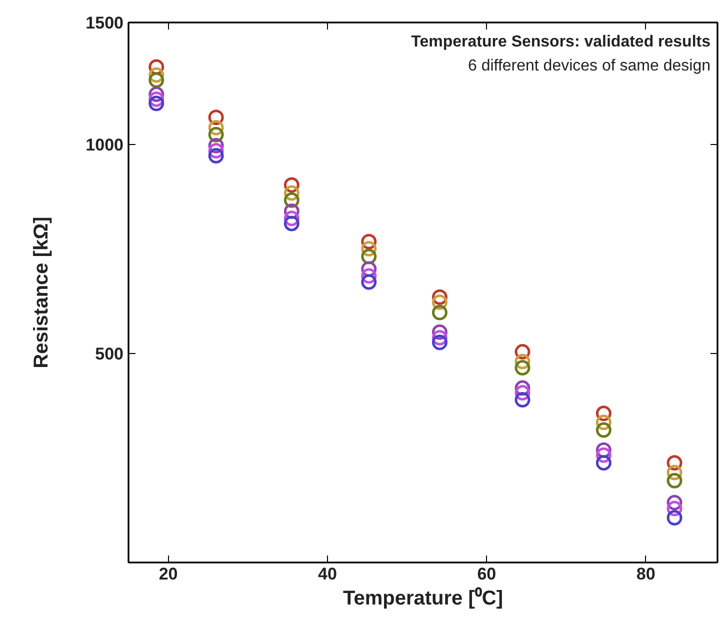  Describe the element at coordinates (561, 42) in the screenshot. I see `annotation: Temperature Sensors: validated results` at that location.